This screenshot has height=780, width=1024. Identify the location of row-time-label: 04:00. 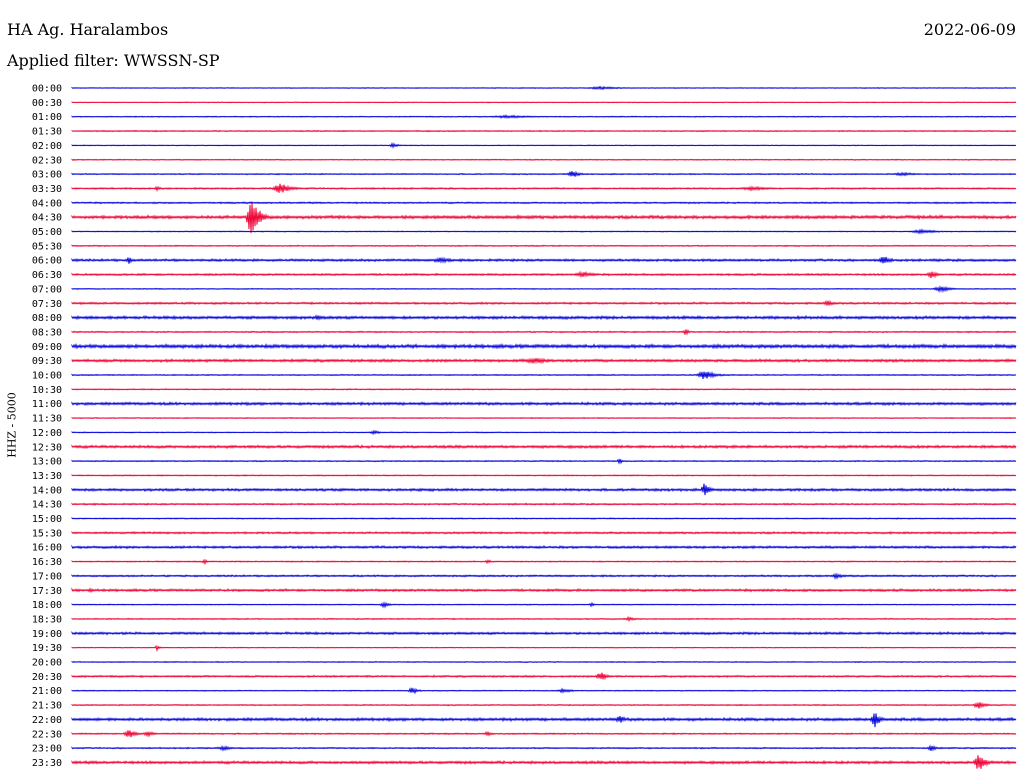
(47, 203).